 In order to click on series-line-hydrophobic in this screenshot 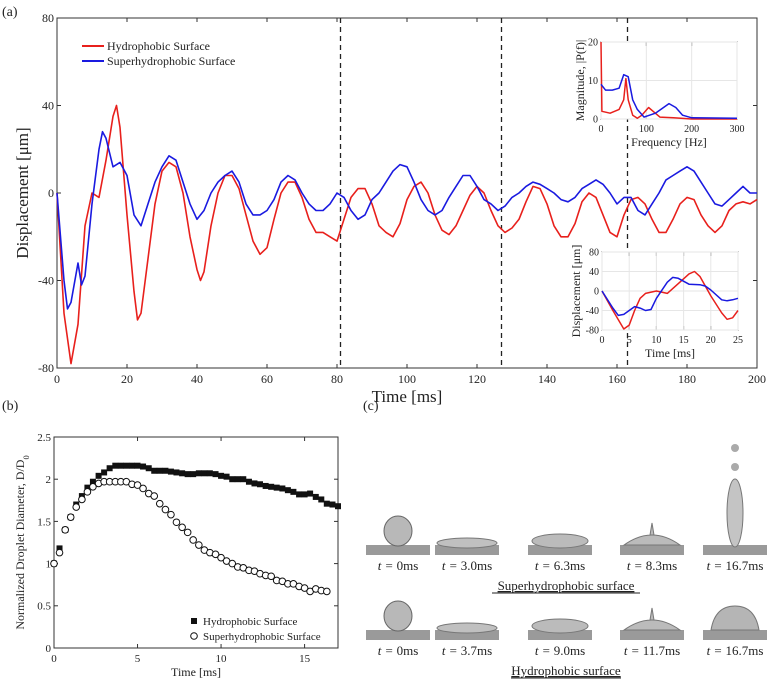, I will do `click(670, 300)`.